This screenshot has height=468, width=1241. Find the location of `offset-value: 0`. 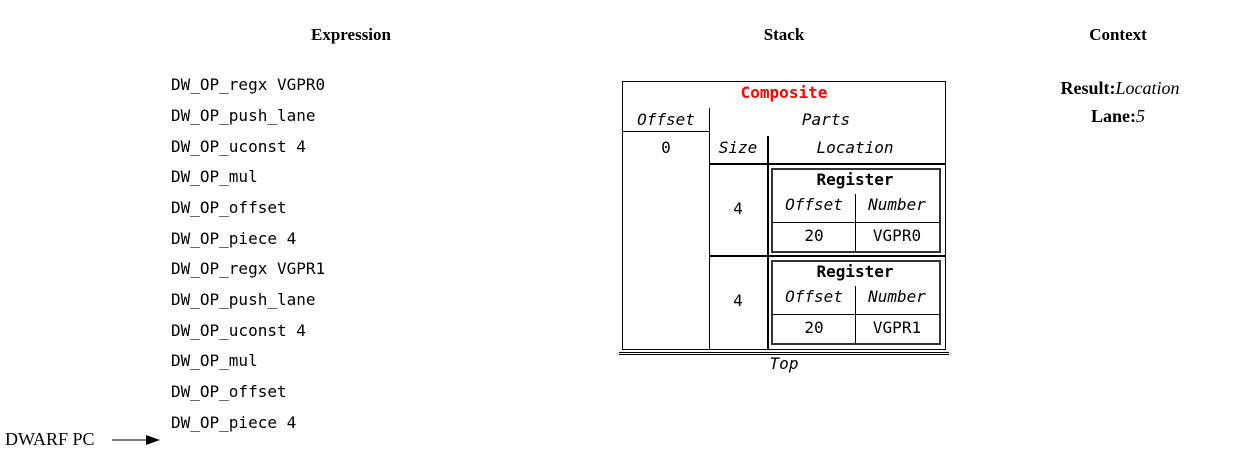

offset-value: 0 is located at coordinates (666, 147).